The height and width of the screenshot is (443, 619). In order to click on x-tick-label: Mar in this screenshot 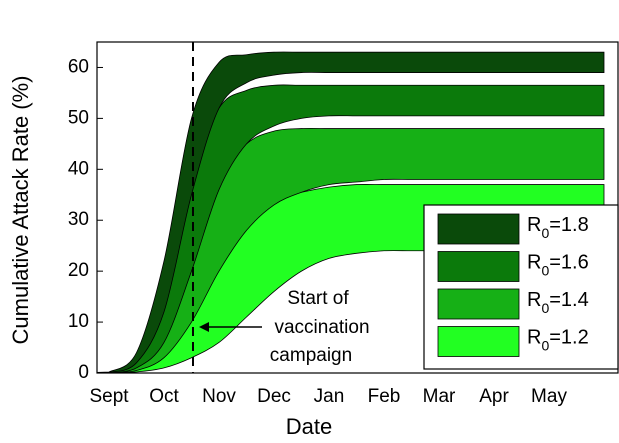, I will do `click(439, 396)`.